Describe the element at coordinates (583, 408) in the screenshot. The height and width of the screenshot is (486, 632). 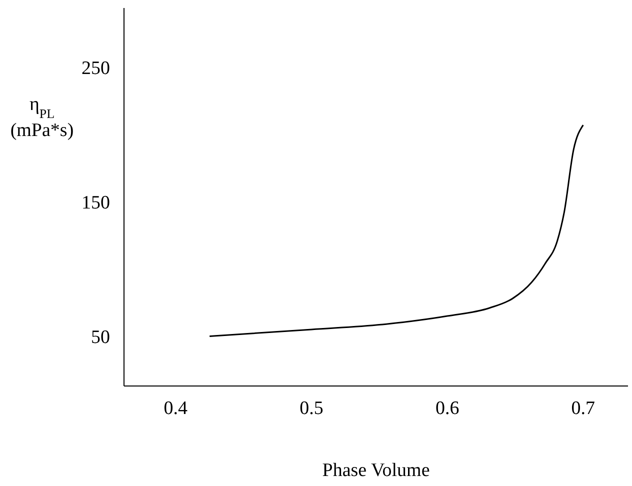
I see `x-tick-label: 0.7` at that location.